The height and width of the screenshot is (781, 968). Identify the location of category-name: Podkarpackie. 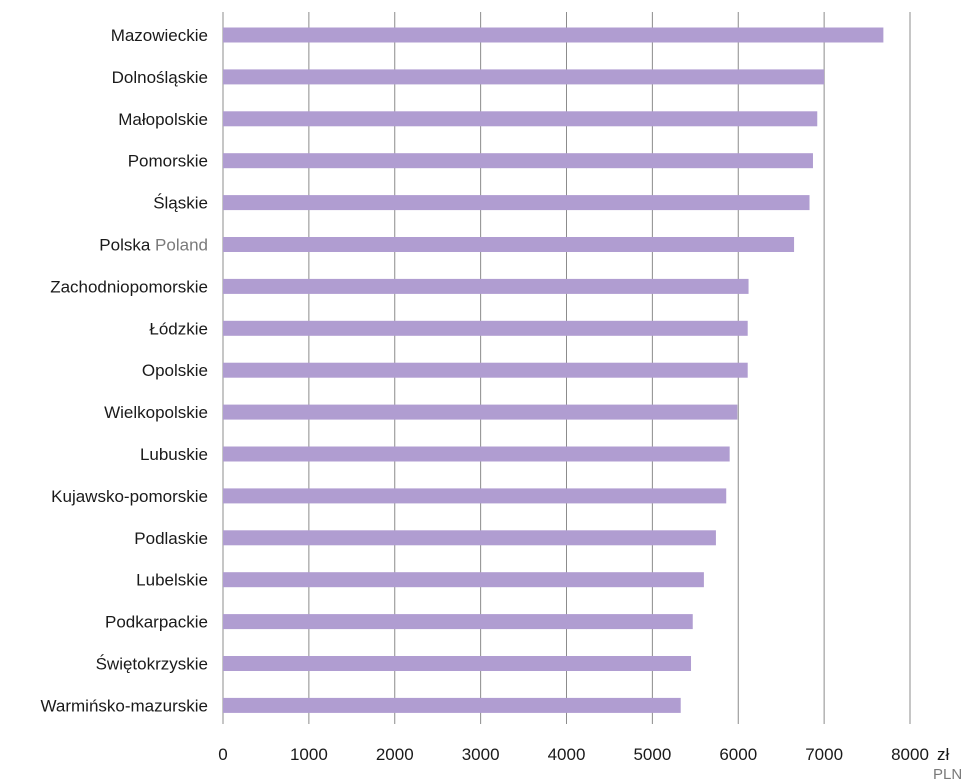
(156, 622).